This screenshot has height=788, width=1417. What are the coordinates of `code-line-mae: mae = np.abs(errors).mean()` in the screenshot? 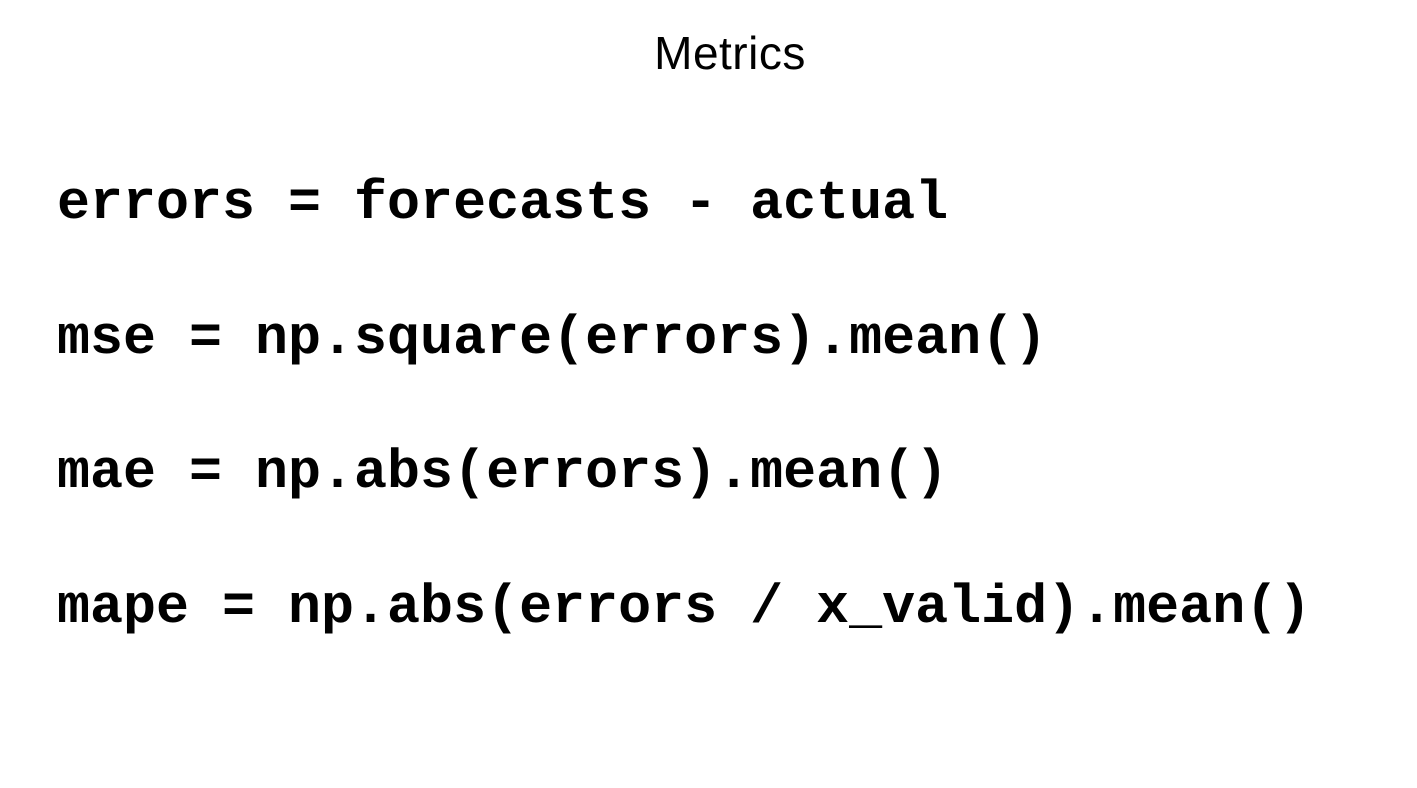 It's located at (503, 472).